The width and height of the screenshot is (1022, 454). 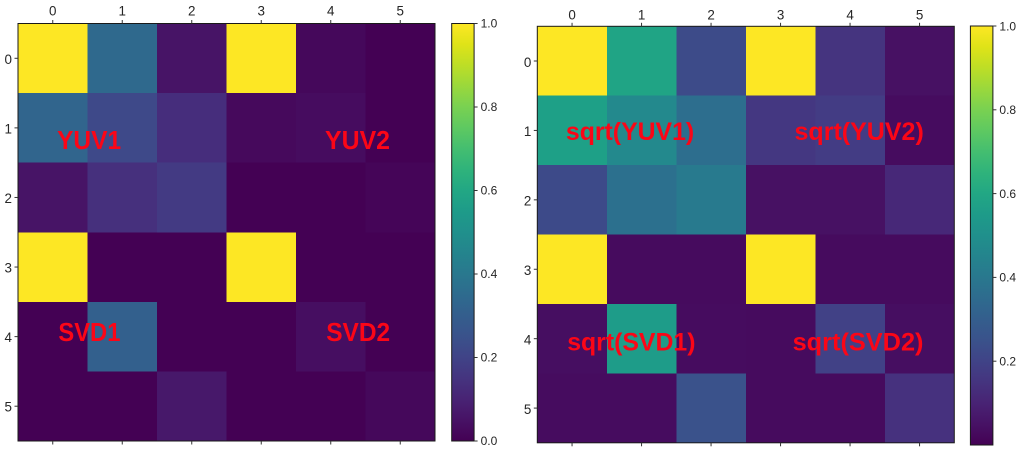 I want to click on svg-text: sqrt(YUV1), so click(x=630, y=132).